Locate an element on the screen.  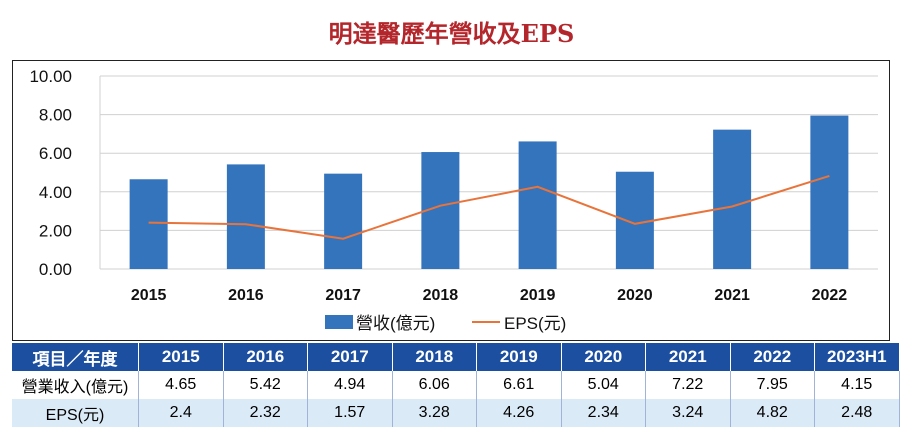
table-cell: 項目／年度 is located at coordinates (75, 357).